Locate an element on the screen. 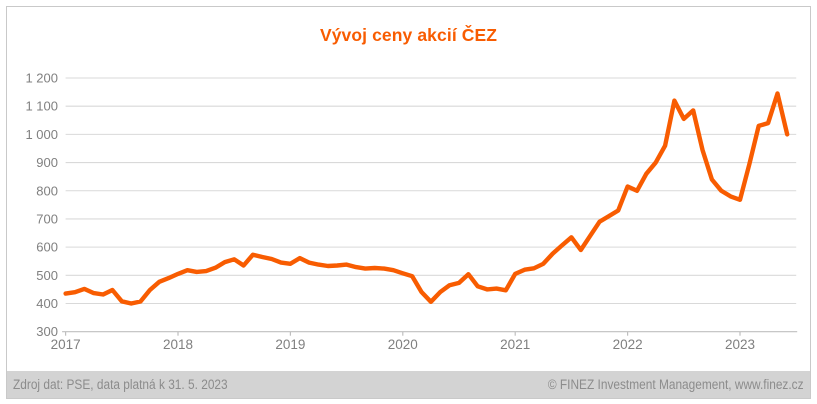 The height and width of the screenshot is (404, 817). y-tick-label: 1 000 is located at coordinates (41, 134).